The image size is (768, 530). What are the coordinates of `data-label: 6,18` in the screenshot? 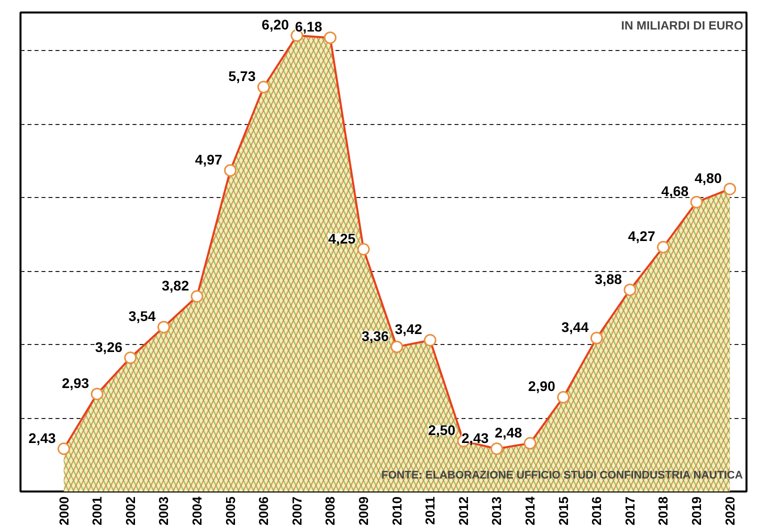 It's located at (308, 26).